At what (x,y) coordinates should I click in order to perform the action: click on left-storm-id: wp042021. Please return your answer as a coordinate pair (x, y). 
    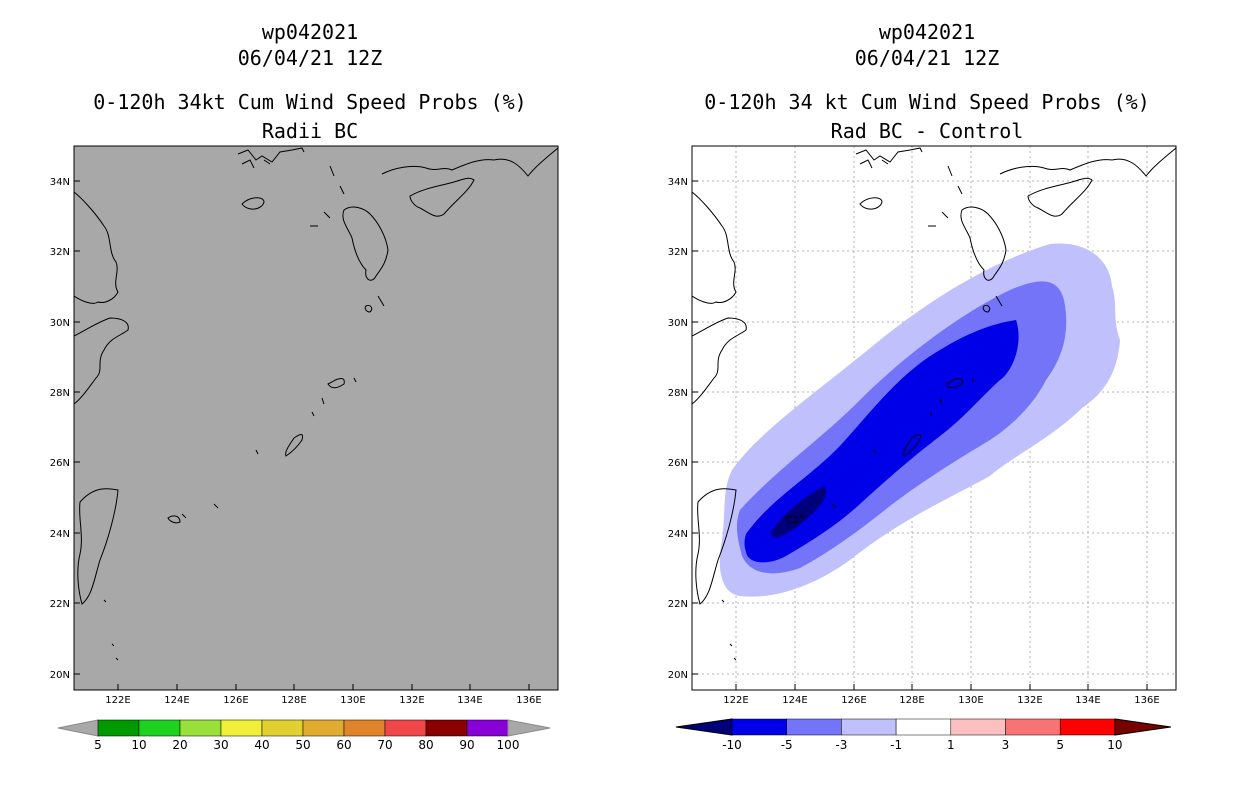
    Looking at the image, I should click on (310, 32).